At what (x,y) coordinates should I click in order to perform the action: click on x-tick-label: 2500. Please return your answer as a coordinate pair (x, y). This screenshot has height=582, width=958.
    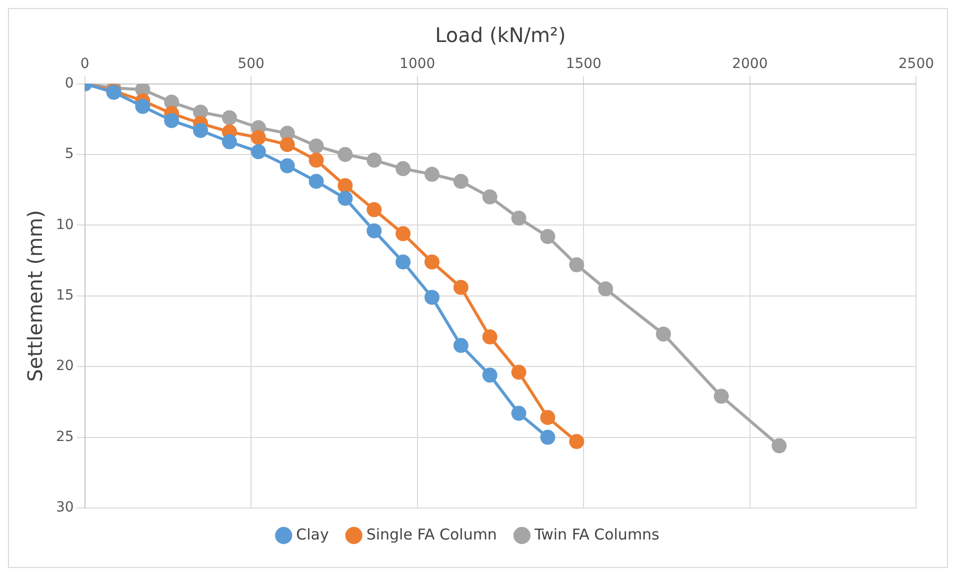
    Looking at the image, I should click on (916, 64).